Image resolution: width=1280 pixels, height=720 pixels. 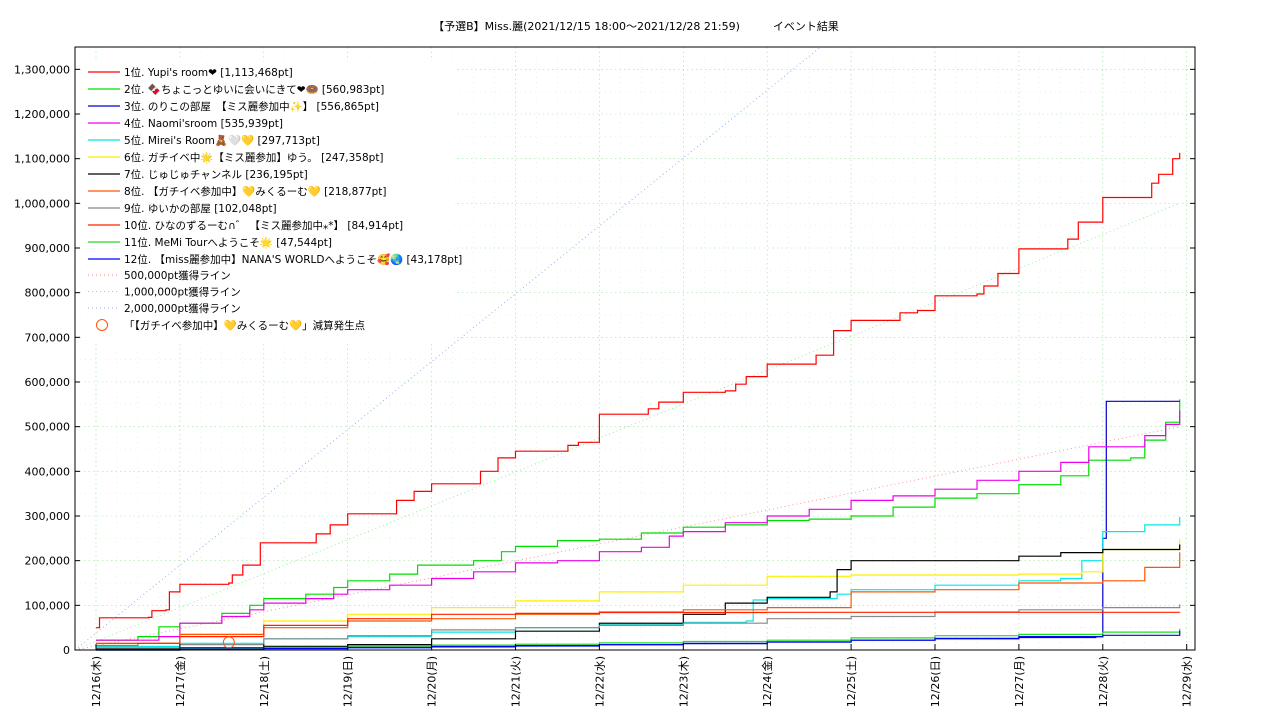 I want to click on y-tick-label: 200,000, so click(x=48, y=561).